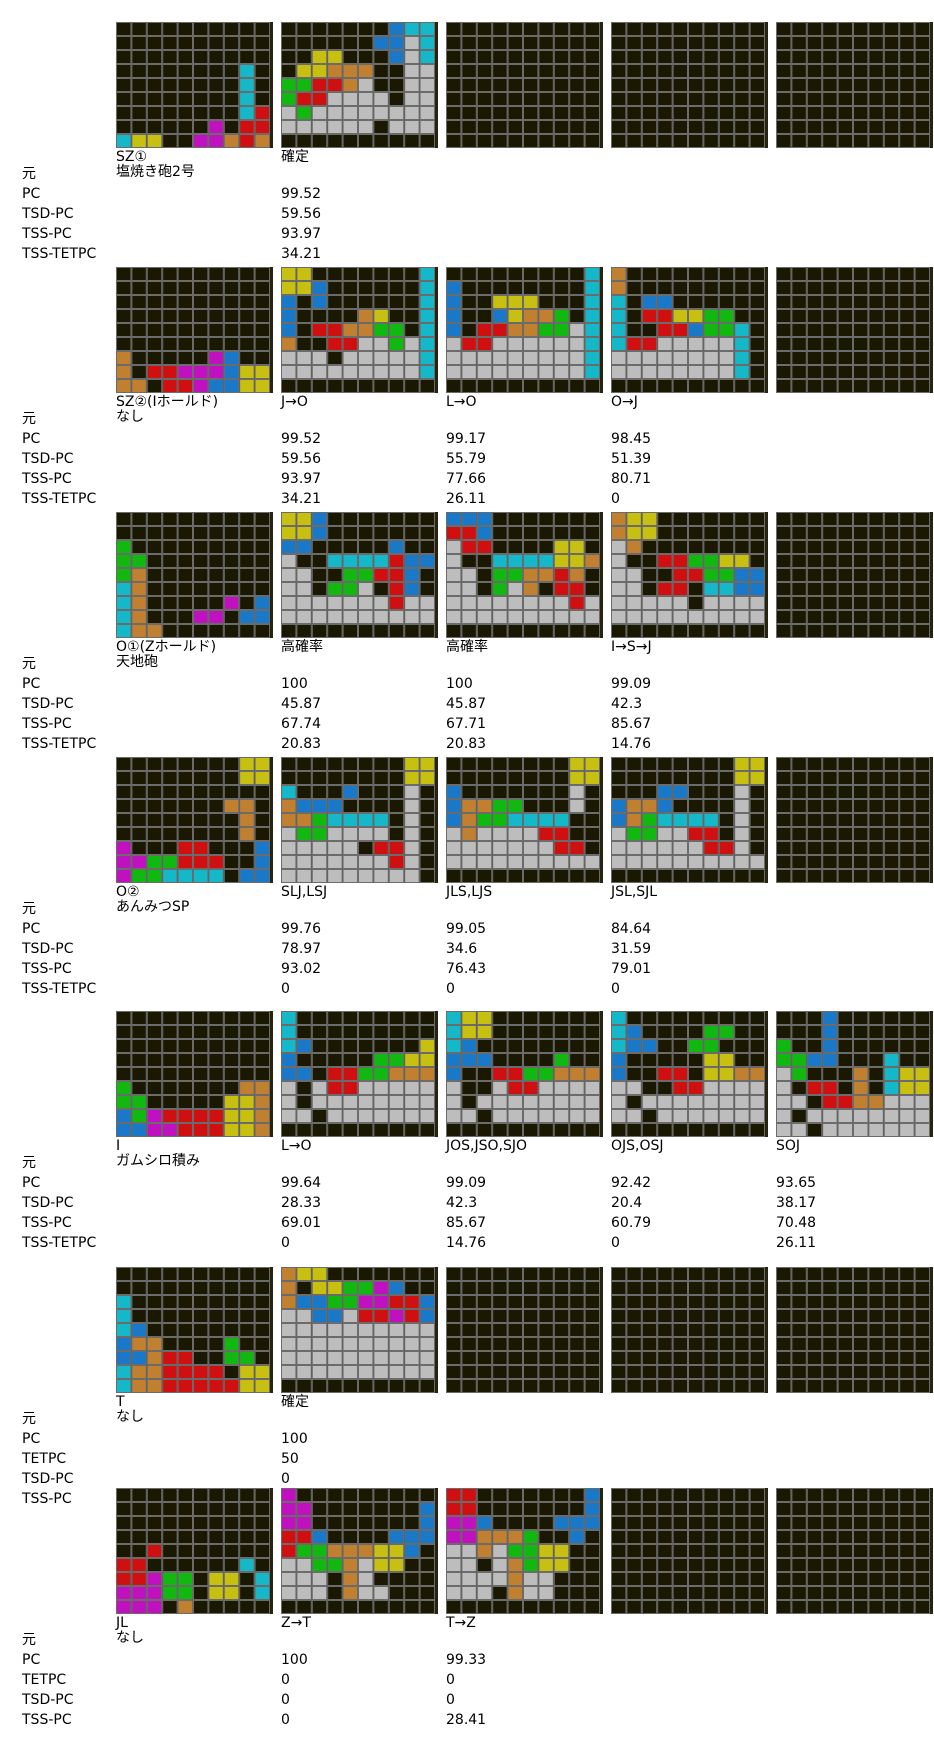 The width and height of the screenshot is (934, 1747). I want to click on stat-value: 51.39, so click(631, 459).